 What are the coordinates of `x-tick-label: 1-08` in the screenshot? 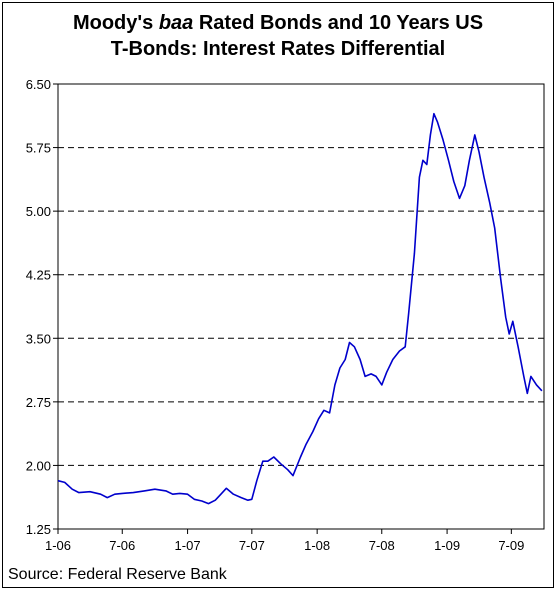 It's located at (317, 545).